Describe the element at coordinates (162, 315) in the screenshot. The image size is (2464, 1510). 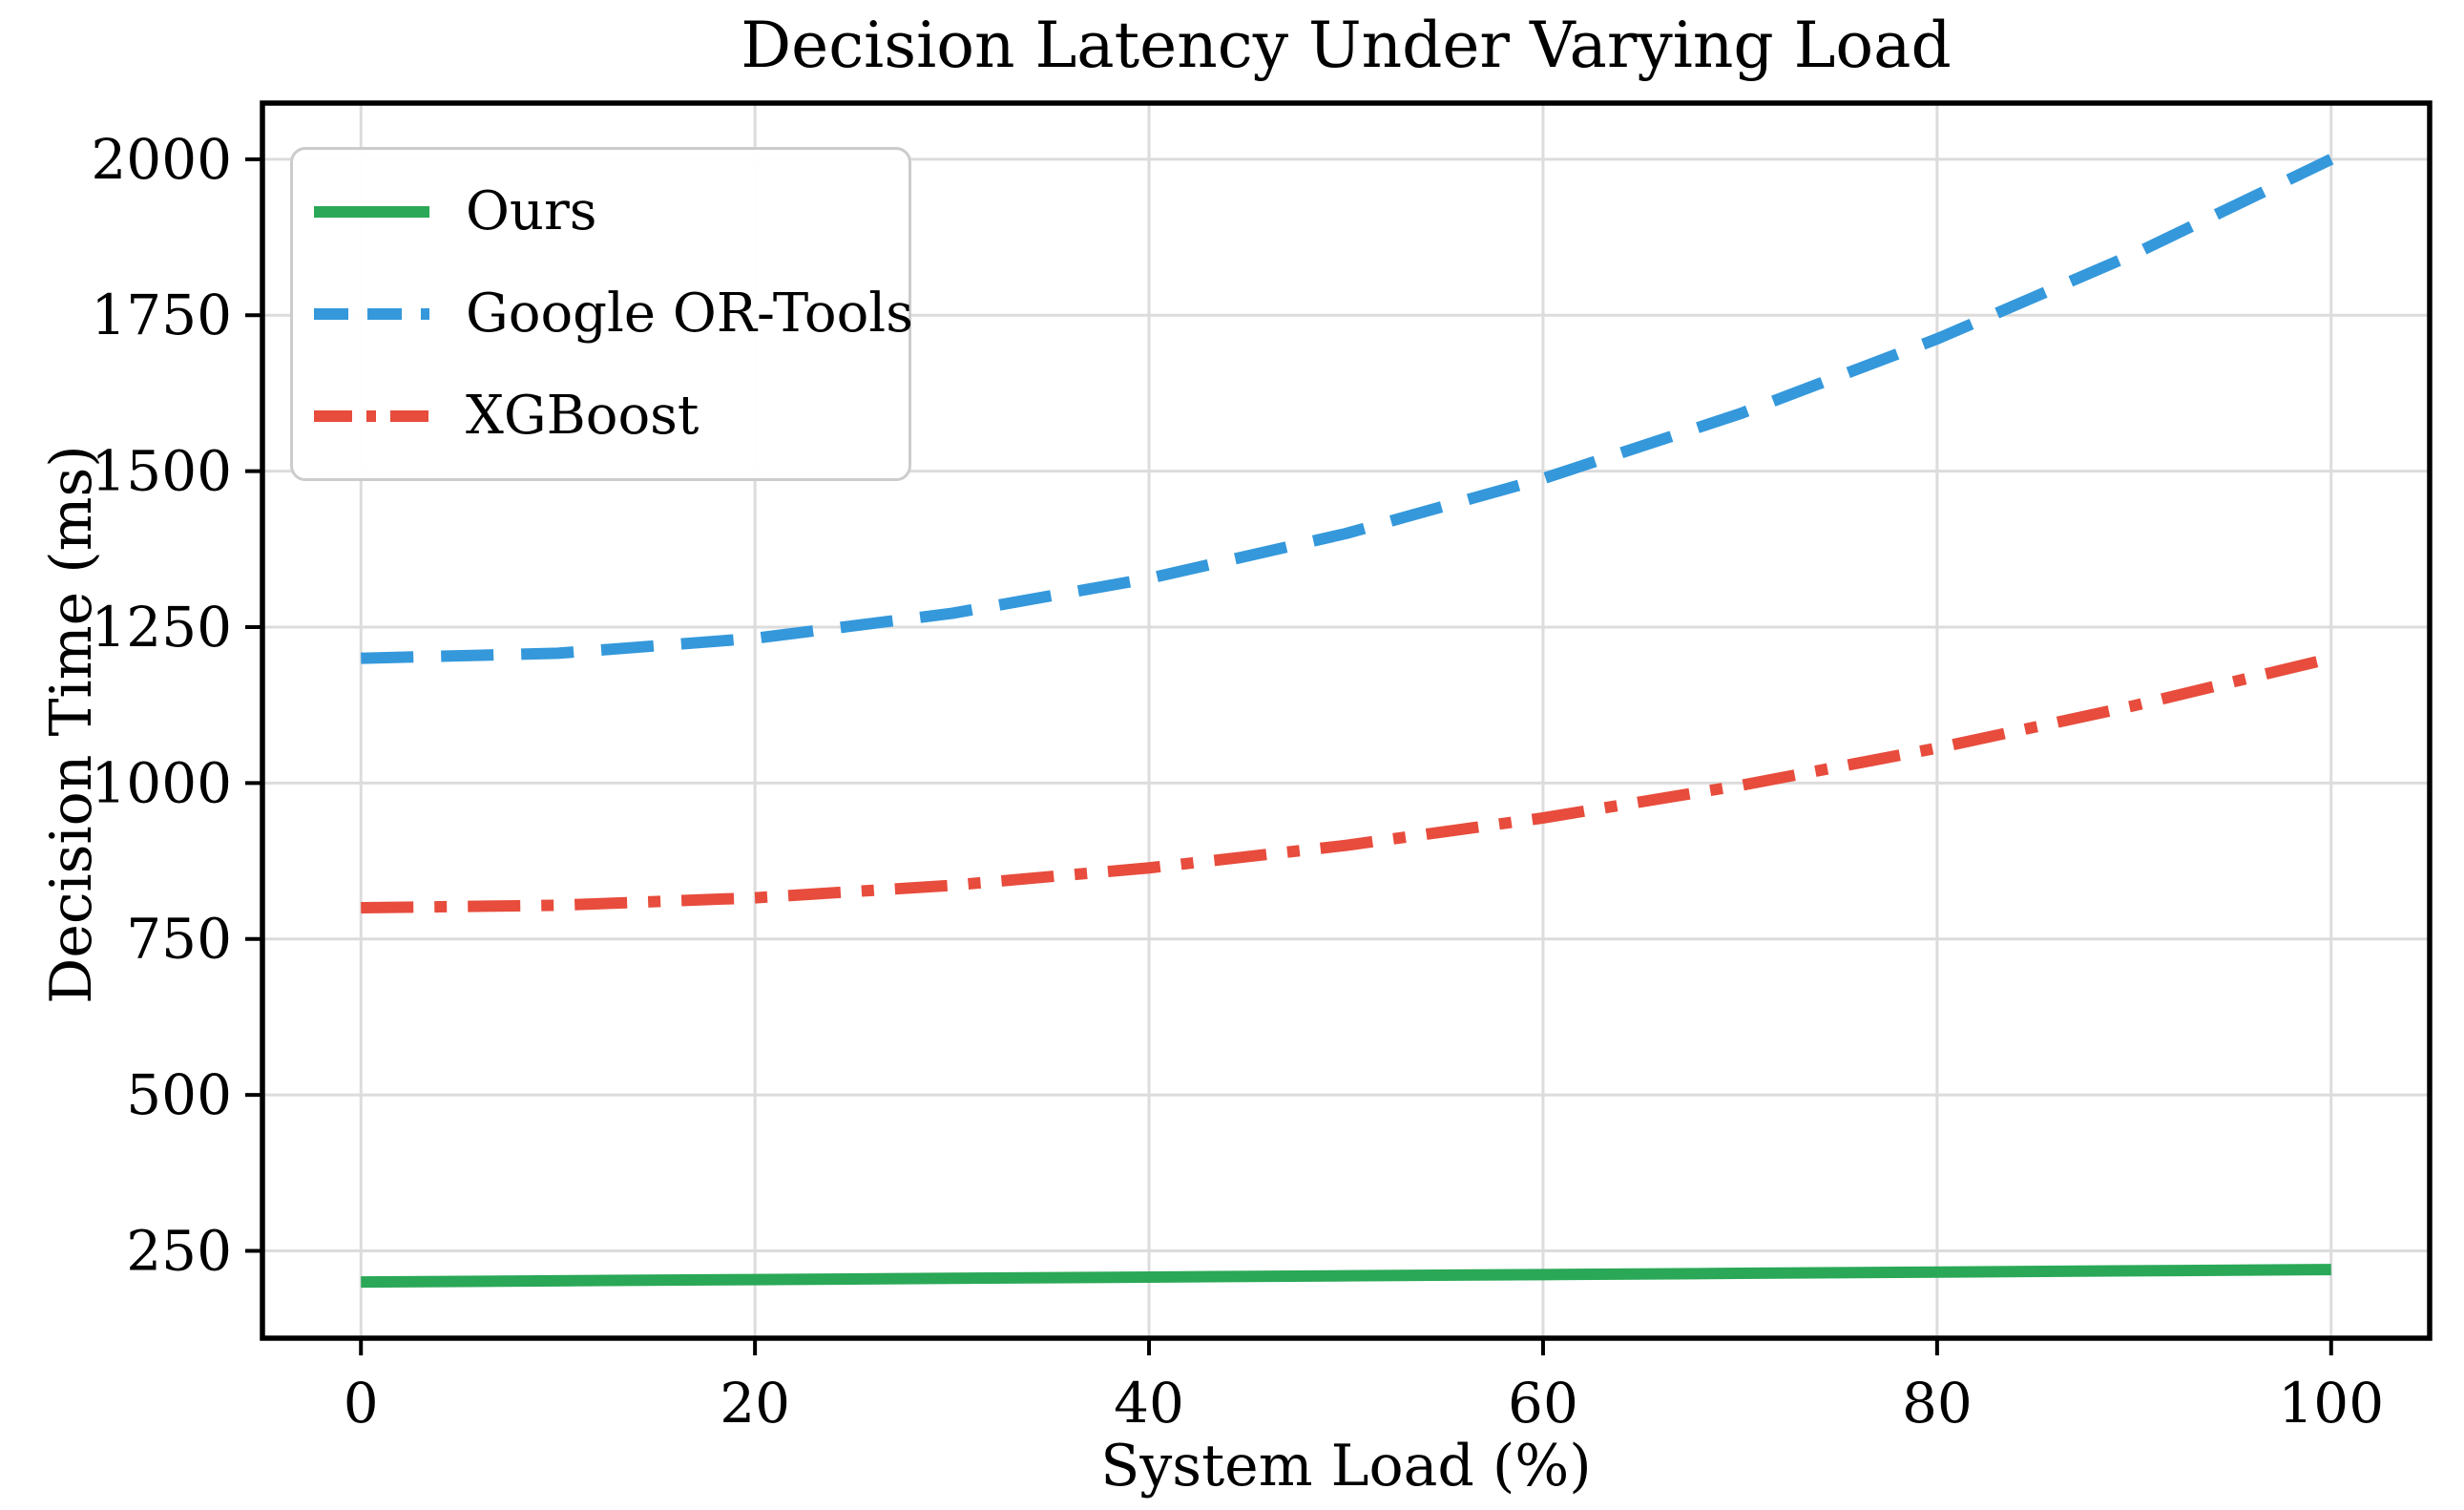
I see `svg-text: 1750` at that location.